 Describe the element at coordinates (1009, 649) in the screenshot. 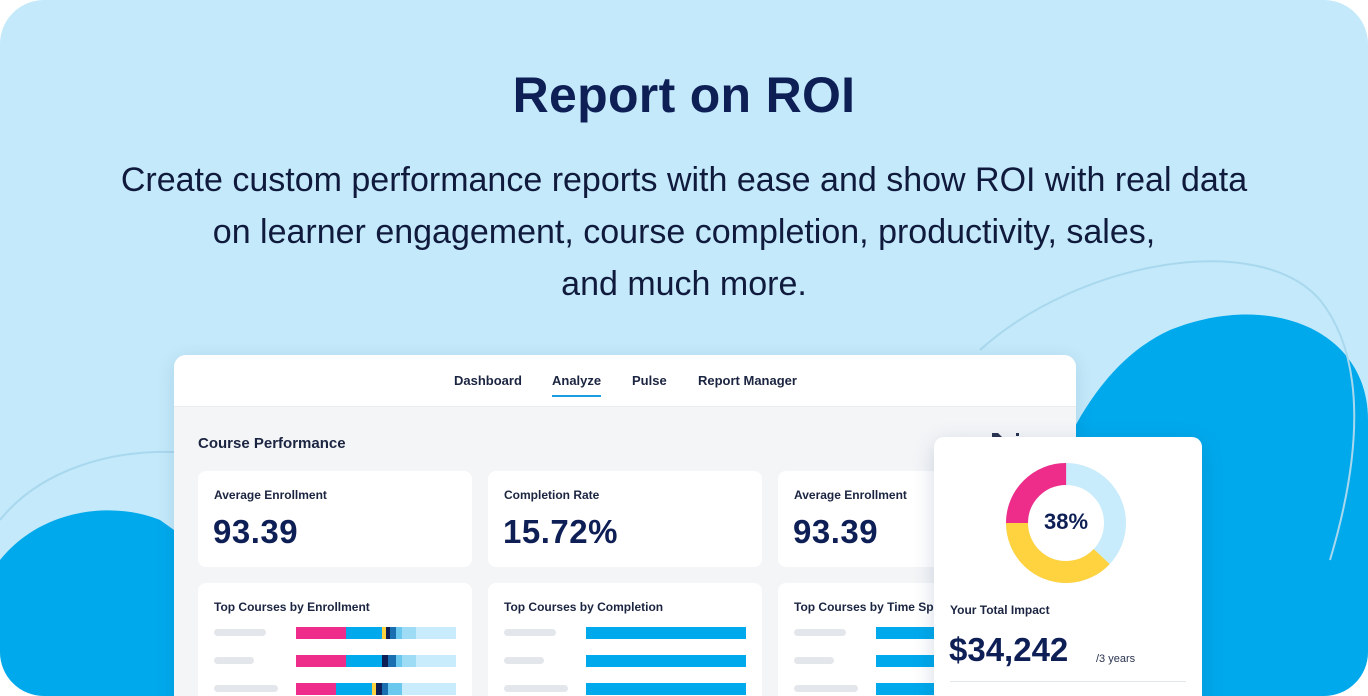

I see `impact-value: $34,242` at that location.